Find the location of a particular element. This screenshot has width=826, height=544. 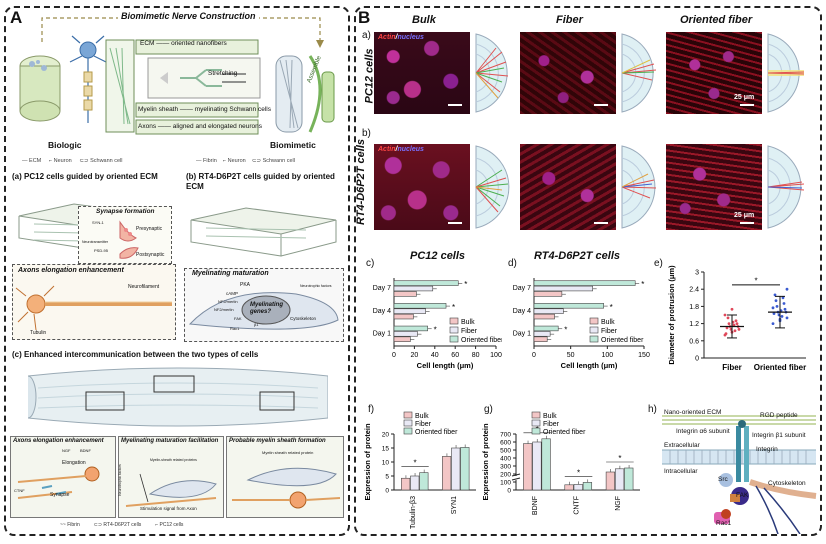

myel-l2: NF2/merlin is located at coordinates (228, 301).